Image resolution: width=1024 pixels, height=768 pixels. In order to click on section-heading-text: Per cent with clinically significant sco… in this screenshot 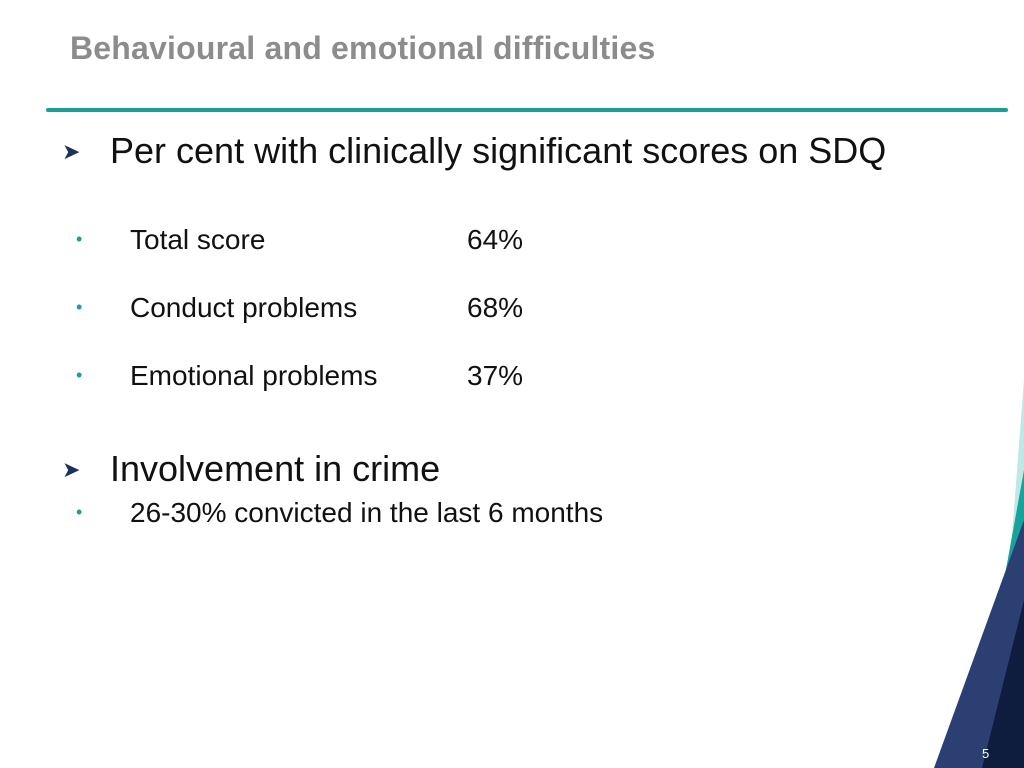, I will do `click(498, 150)`.